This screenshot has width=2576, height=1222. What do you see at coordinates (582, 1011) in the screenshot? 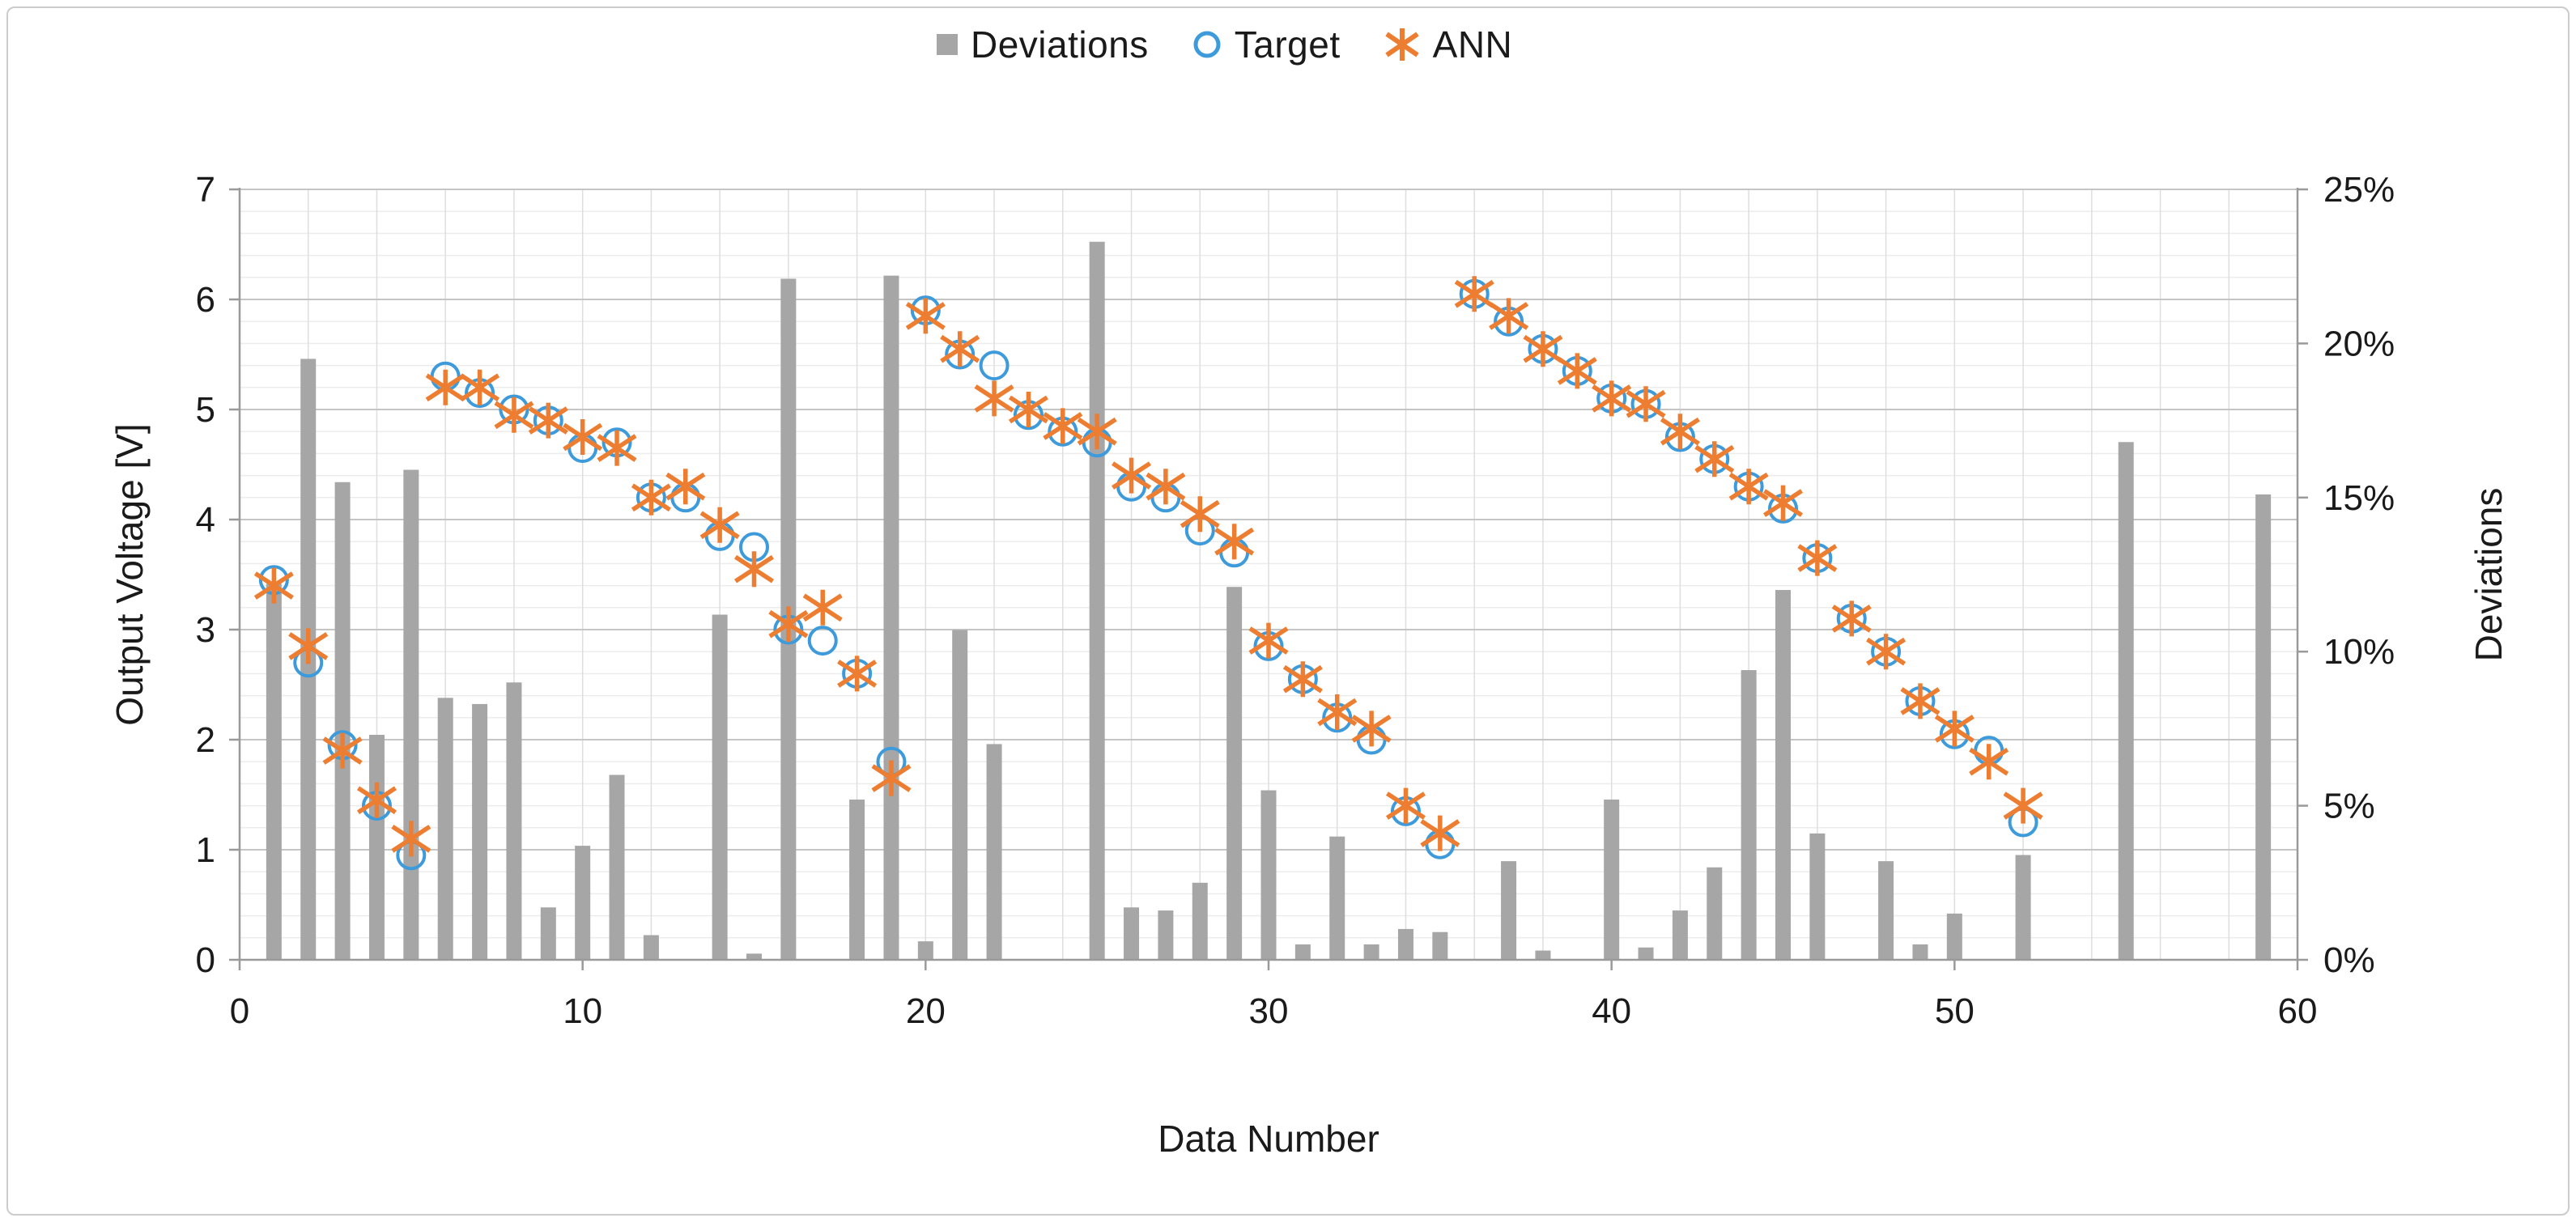
I see `x-axis-tick-label: 10` at bounding box center [582, 1011].